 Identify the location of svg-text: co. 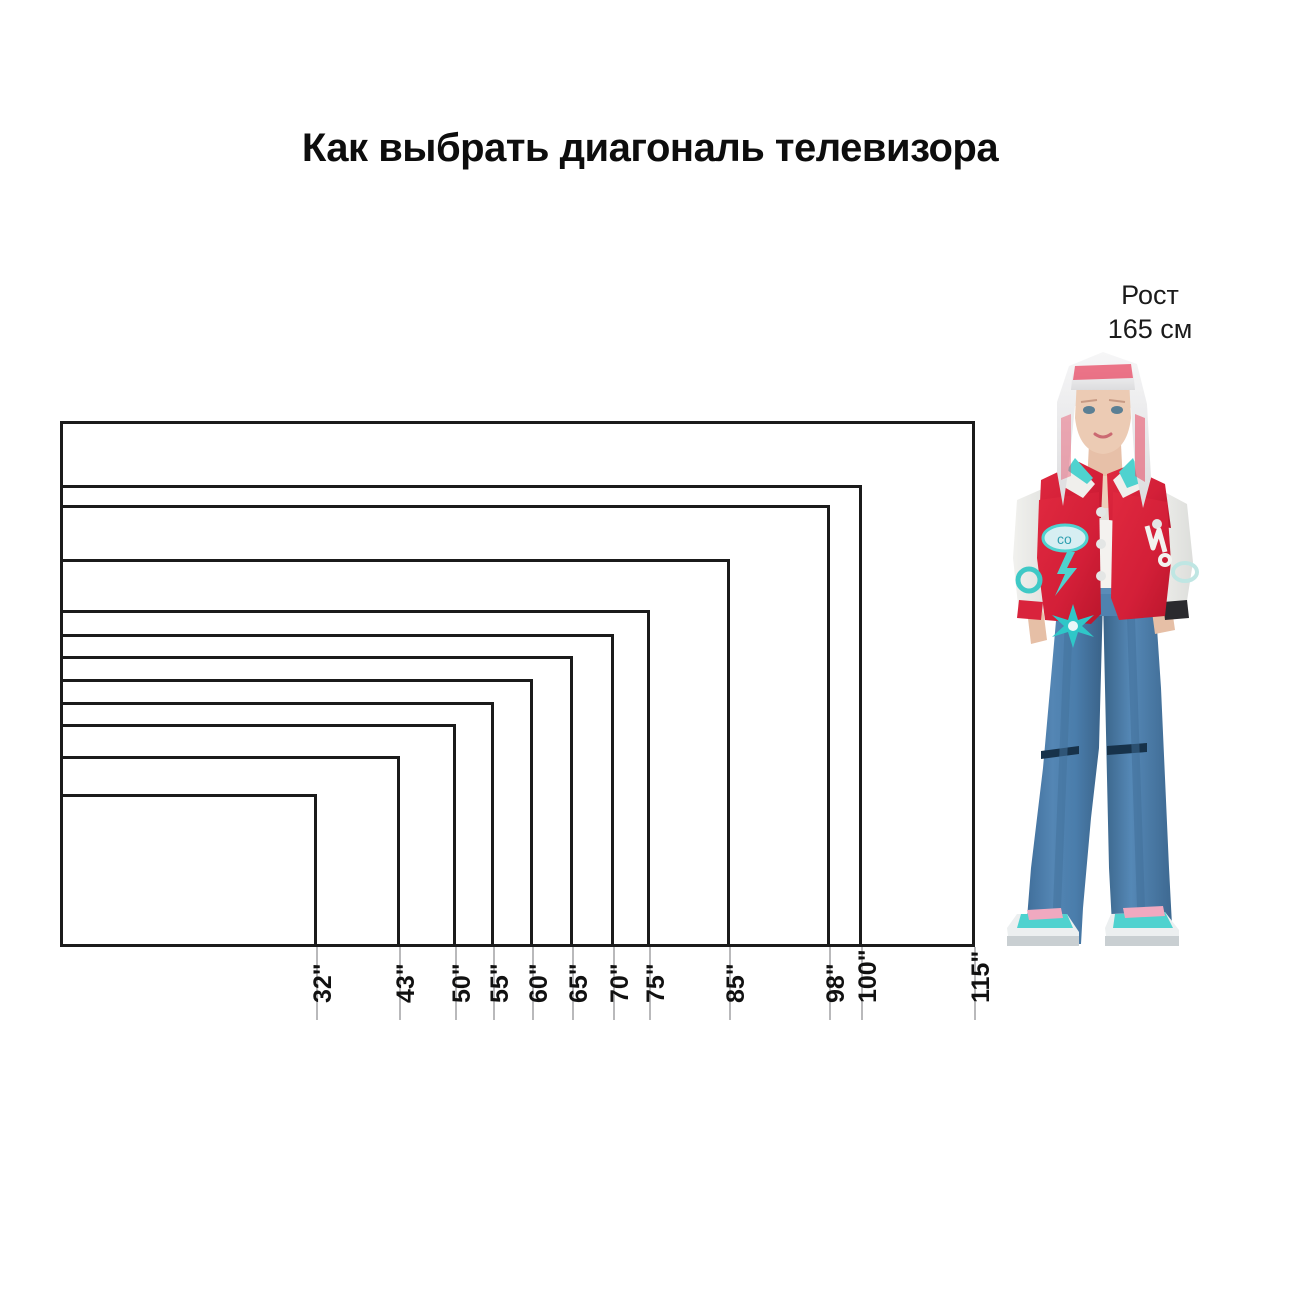
(1064, 539).